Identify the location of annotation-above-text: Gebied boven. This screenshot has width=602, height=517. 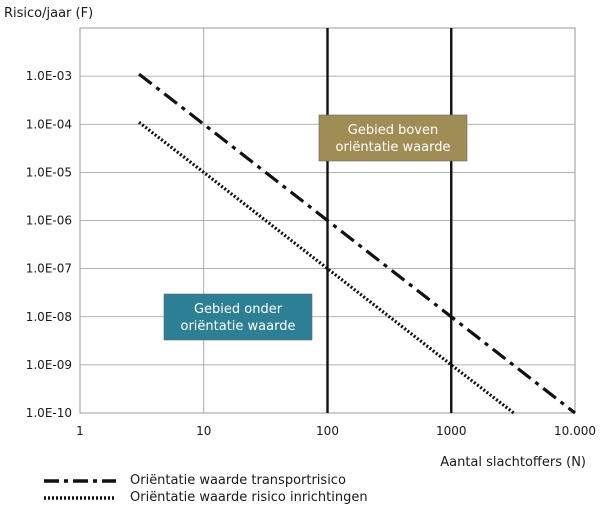
(393, 130).